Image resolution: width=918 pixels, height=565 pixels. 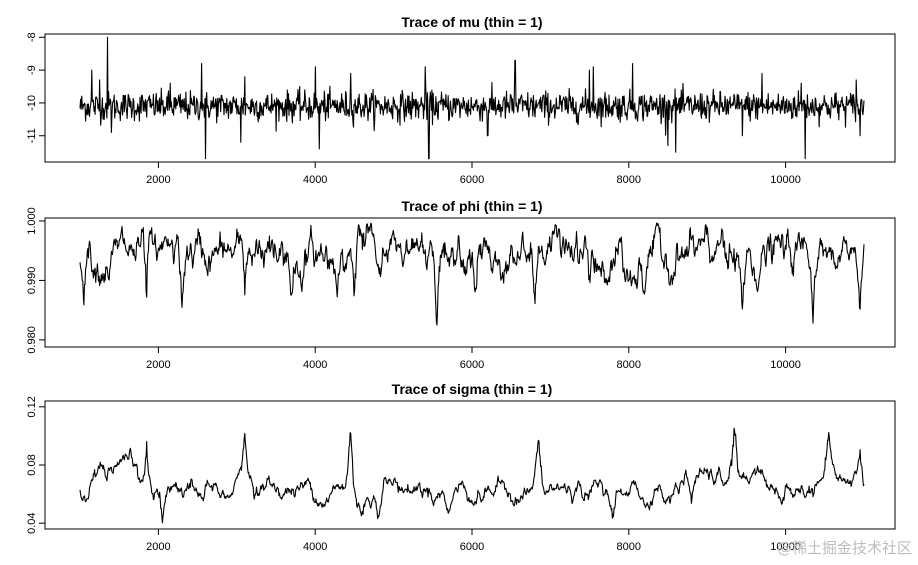 What do you see at coordinates (629, 365) in the screenshot?
I see `x-tick-label-phi: 8000` at bounding box center [629, 365].